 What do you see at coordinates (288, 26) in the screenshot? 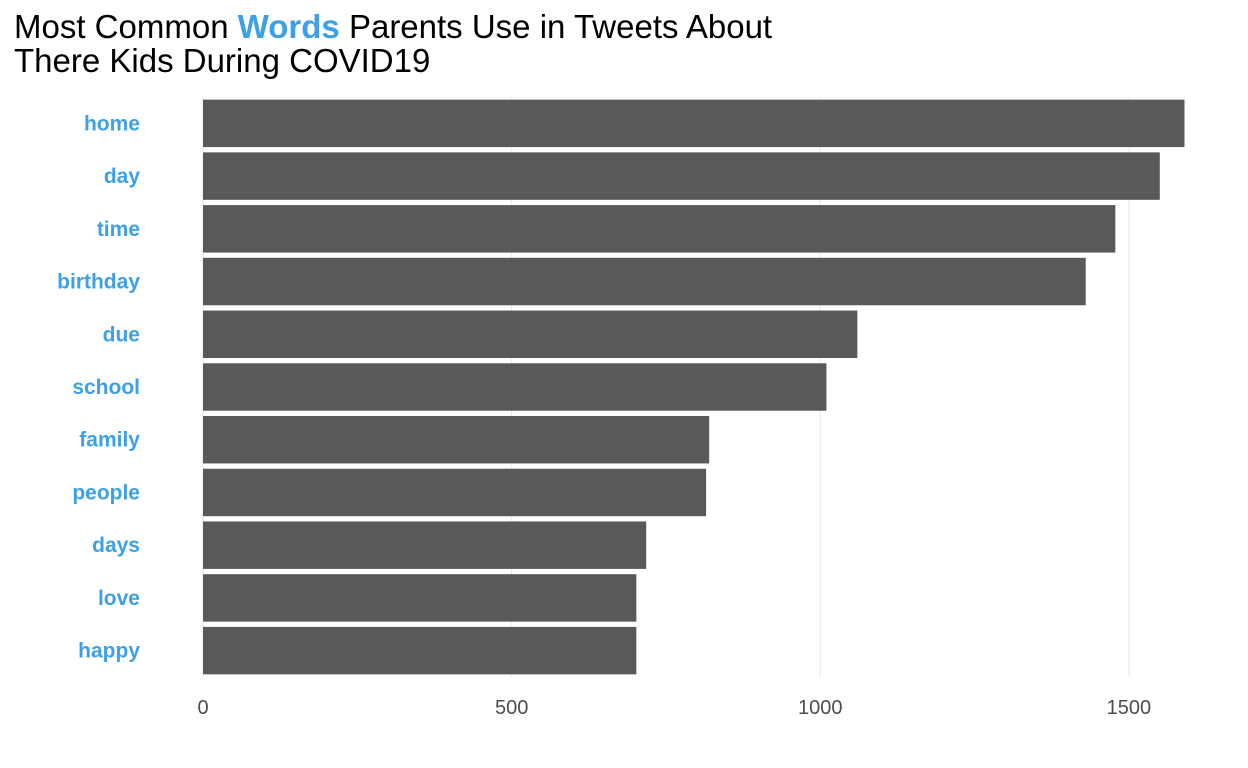
I see `title-highlight: Words` at bounding box center [288, 26].